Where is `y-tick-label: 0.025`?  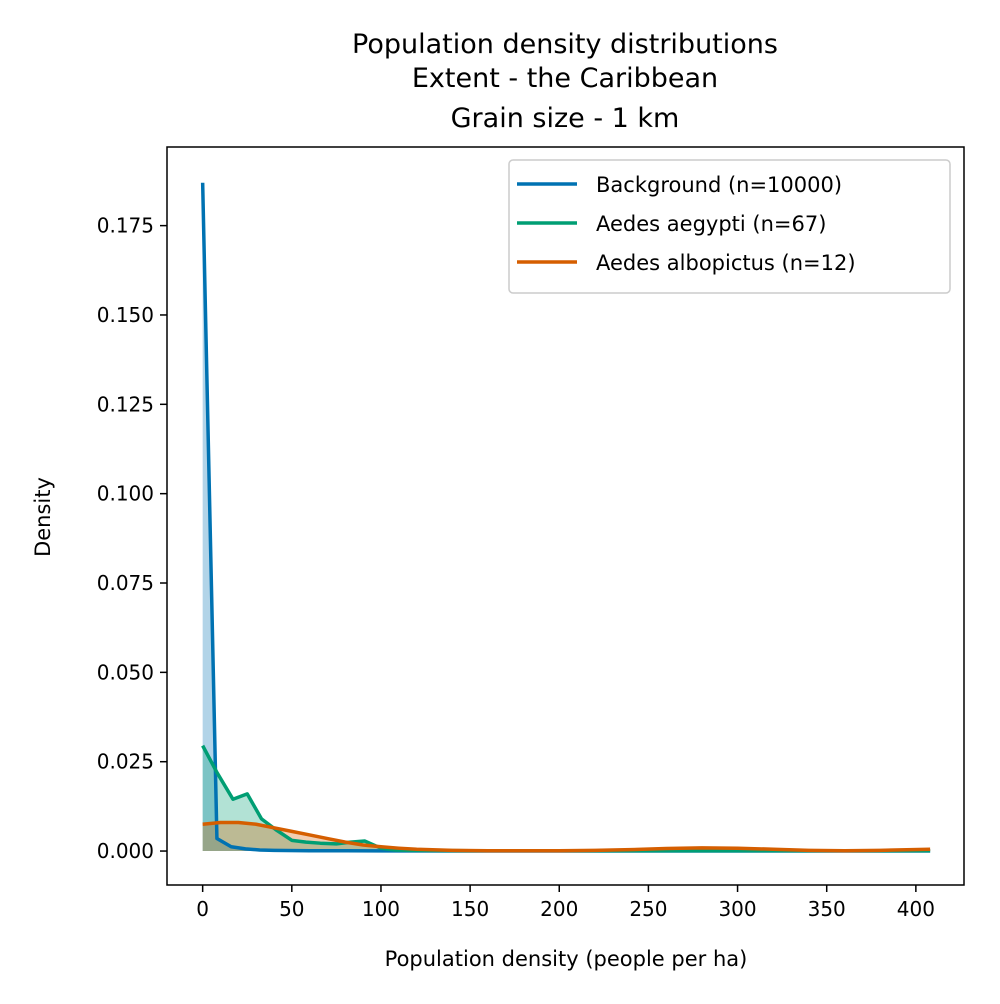 y-tick-label: 0.025 is located at coordinates (125, 762).